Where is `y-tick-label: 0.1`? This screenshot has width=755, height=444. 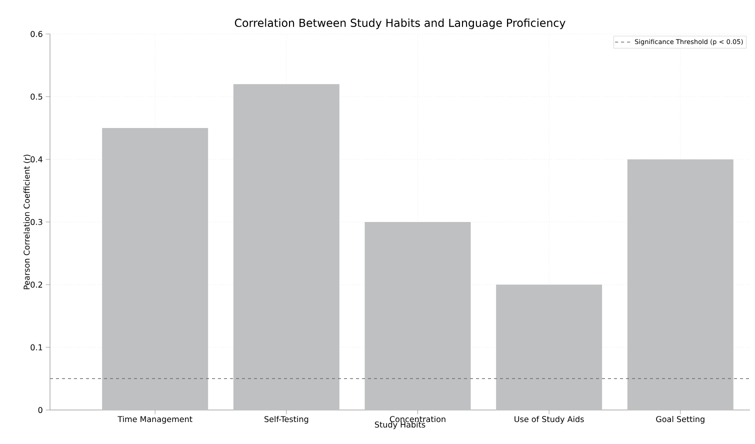 y-tick-label: 0.1 is located at coordinates (36, 347).